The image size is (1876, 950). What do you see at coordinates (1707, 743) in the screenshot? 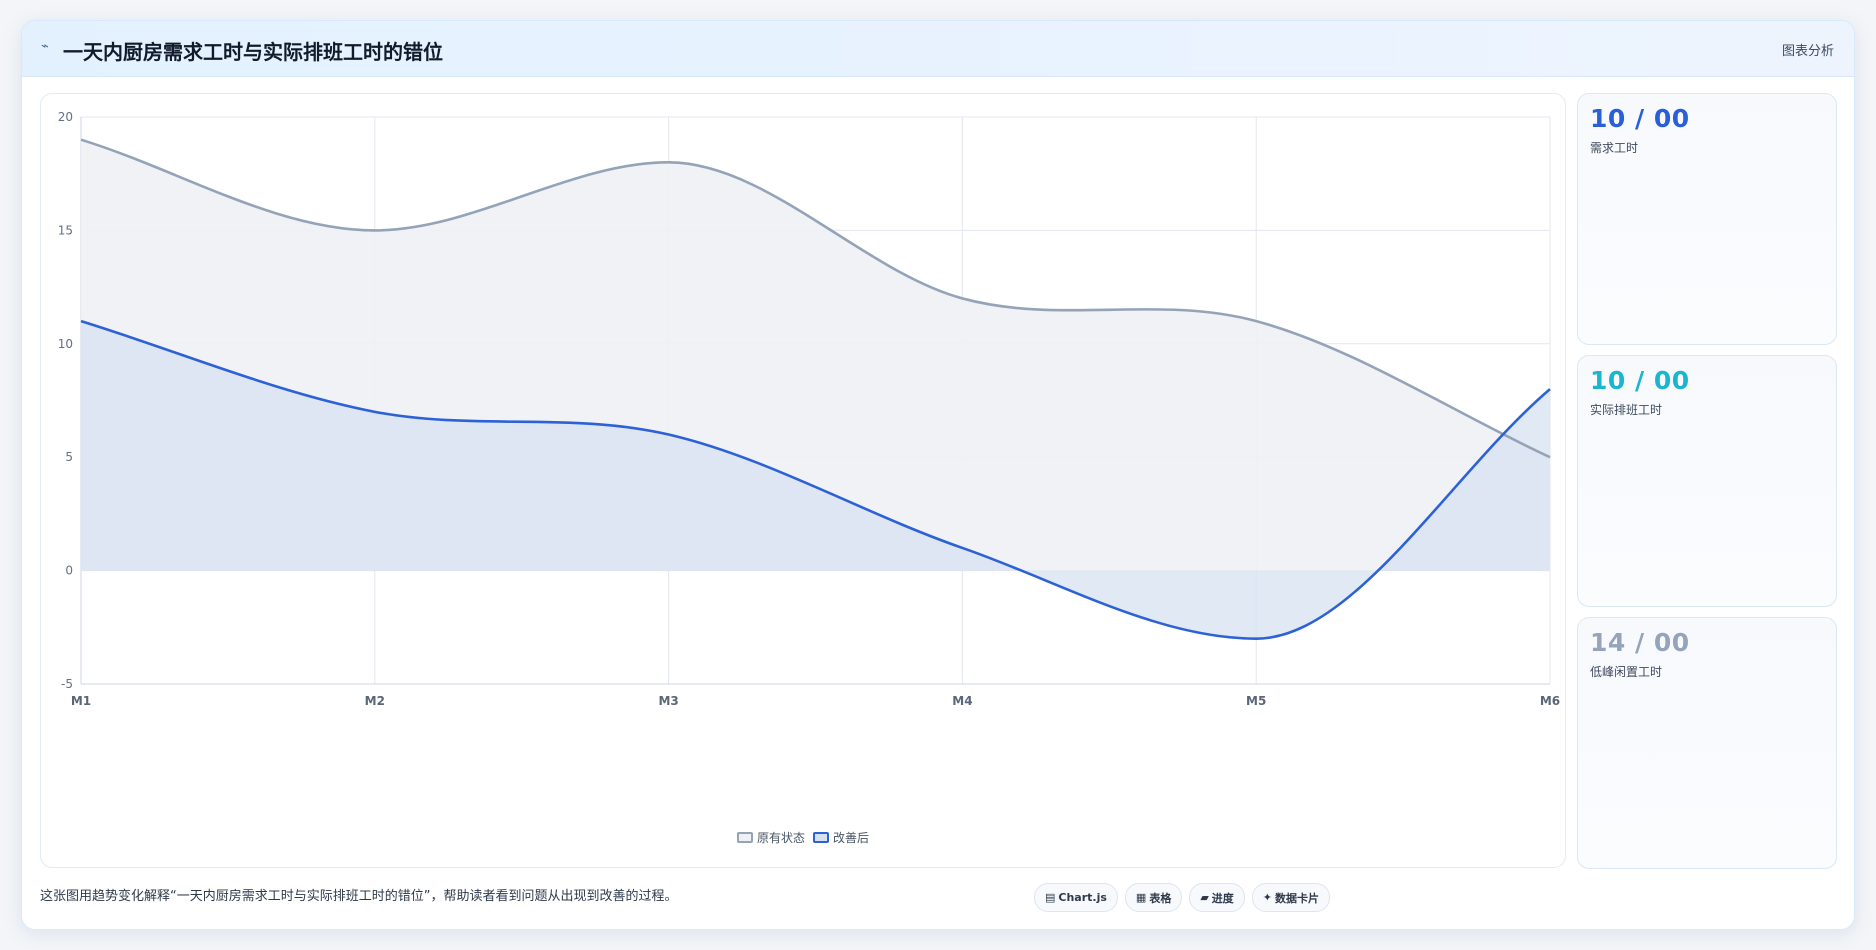
I see `stat-card-idle: 14 / 00 低峰闲置工时` at bounding box center [1707, 743].